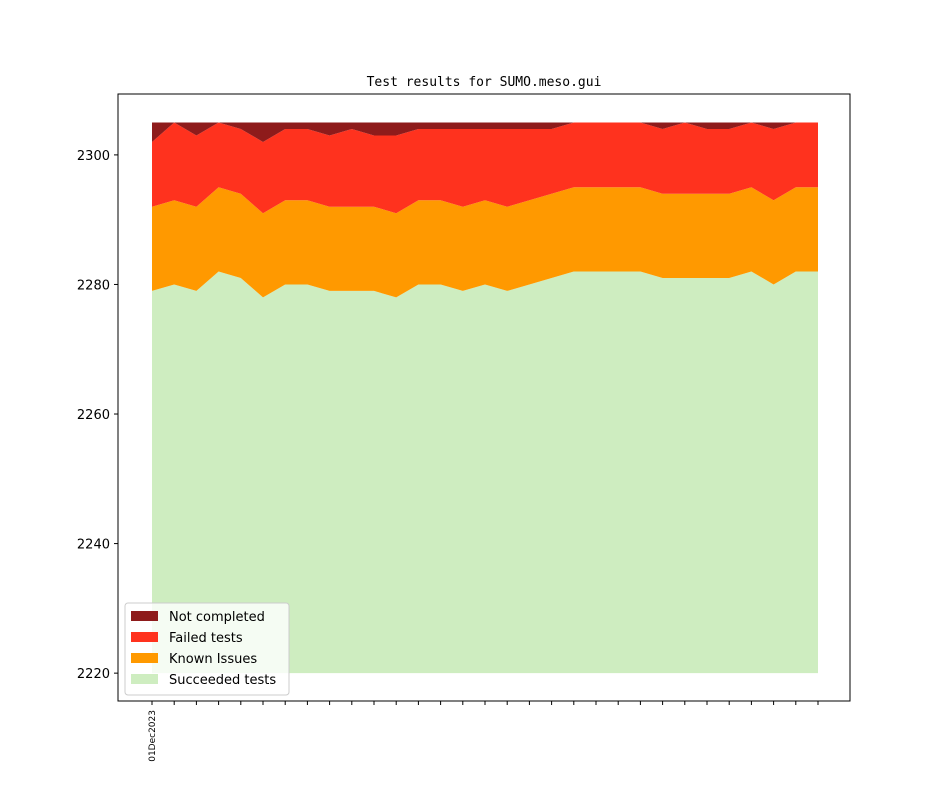  Describe the element at coordinates (93, 285) in the screenshot. I see `y-tick-label: 2280` at that location.